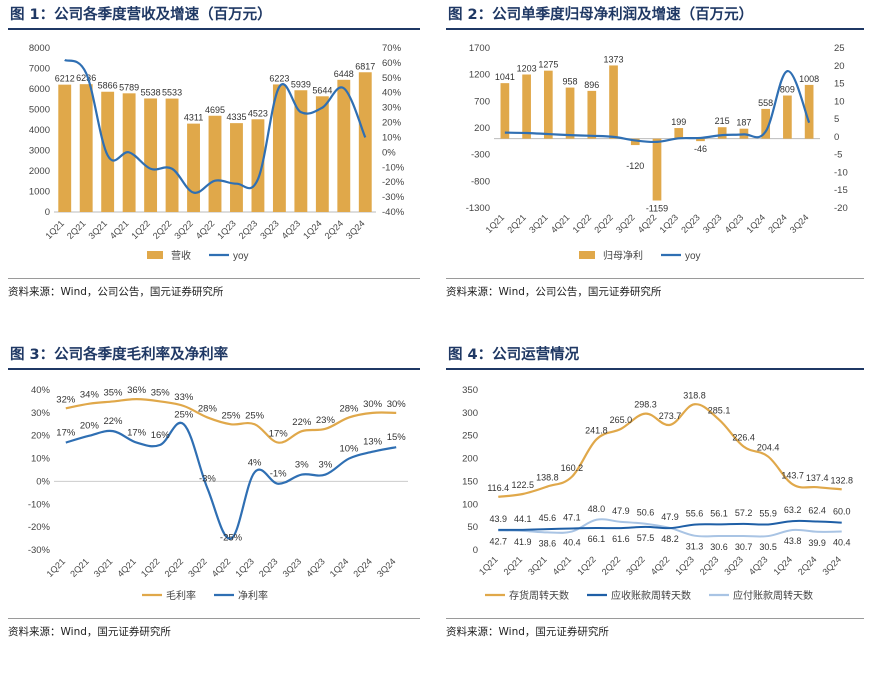  What do you see at coordinates (839, 101) in the screenshot?
I see `y2-tick-label: 10` at bounding box center [839, 101].